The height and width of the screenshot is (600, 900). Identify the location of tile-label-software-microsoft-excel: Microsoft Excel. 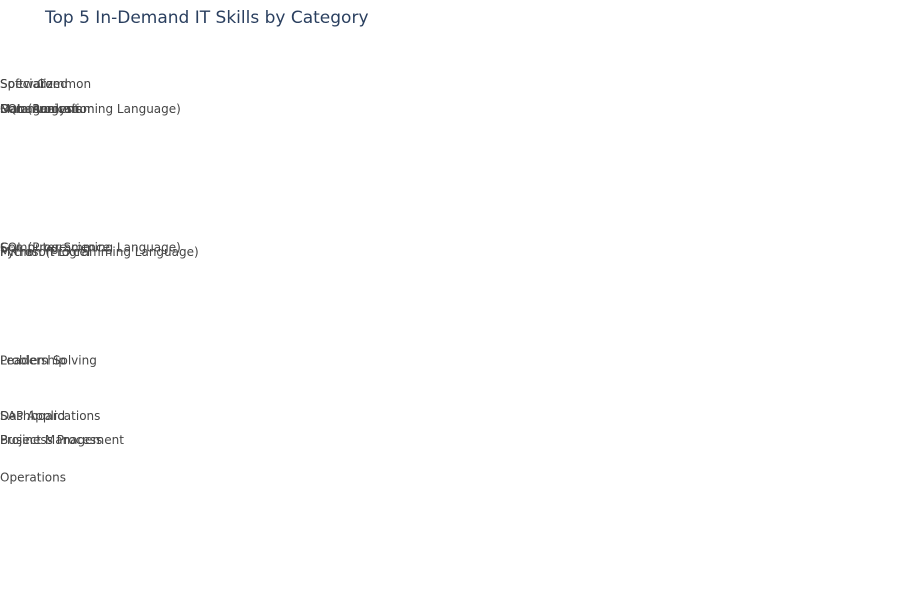
(45, 252).